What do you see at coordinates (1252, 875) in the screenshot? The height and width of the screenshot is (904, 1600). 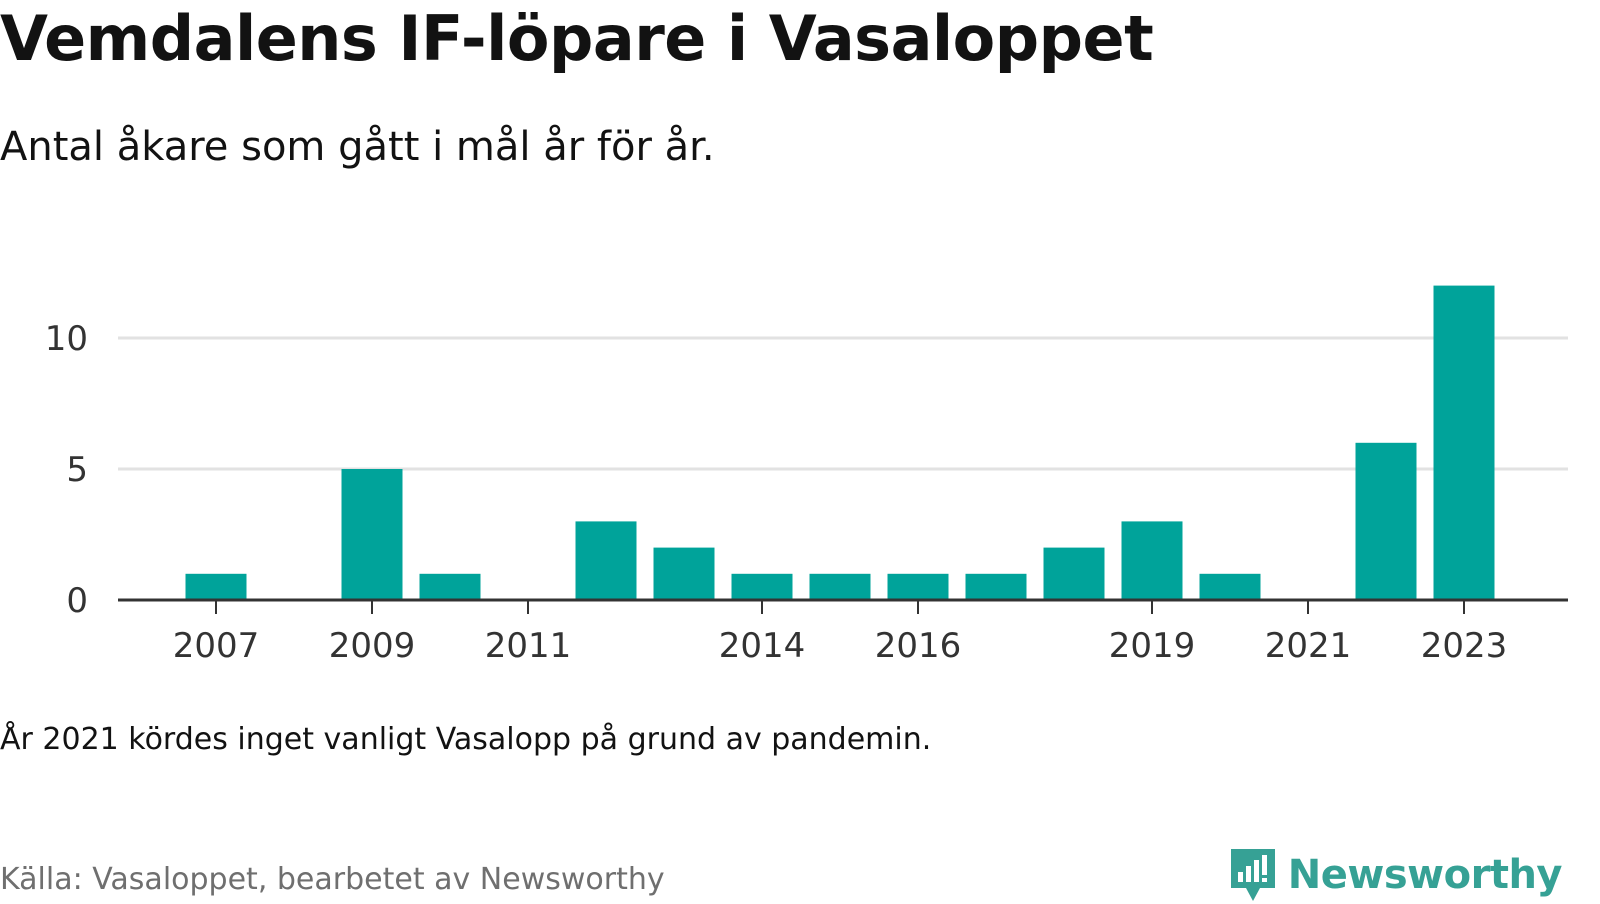 I see `newsworthy-logo-icon` at bounding box center [1252, 875].